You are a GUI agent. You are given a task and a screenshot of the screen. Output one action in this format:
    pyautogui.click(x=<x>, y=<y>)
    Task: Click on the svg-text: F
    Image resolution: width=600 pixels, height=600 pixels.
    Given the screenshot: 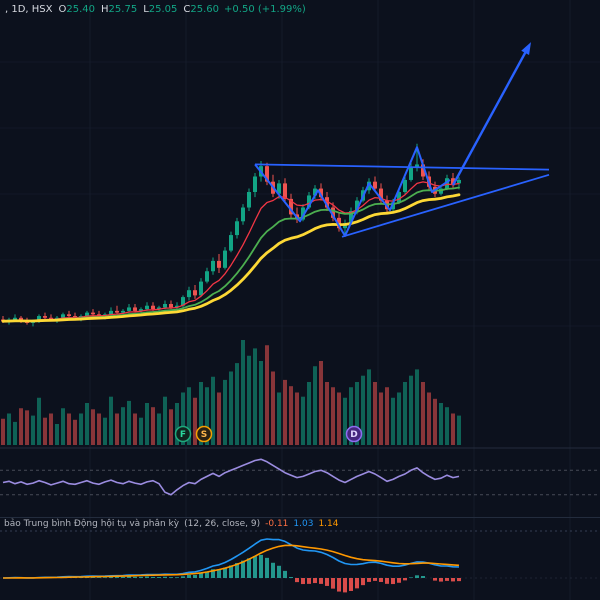 What is the action you would take?
    pyautogui.click(x=183, y=435)
    